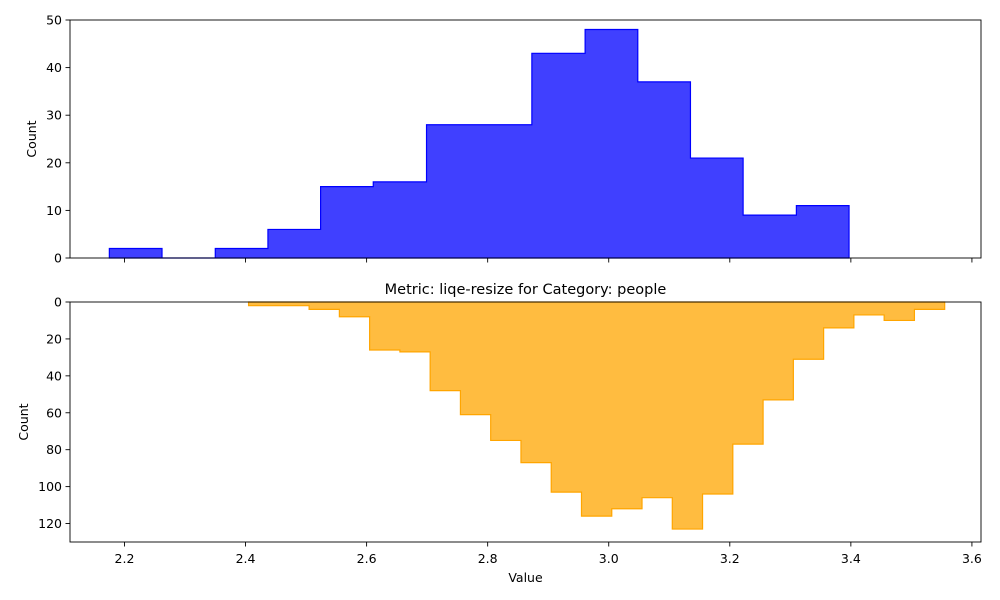  I want to click on x-tick-label: 2.2, so click(125, 558).